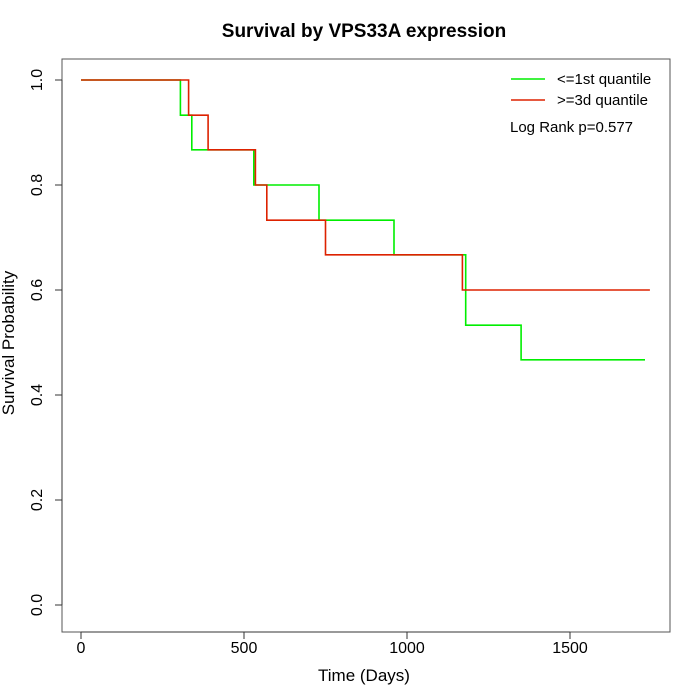 This screenshot has height=700, width=700. Describe the element at coordinates (37, 80) in the screenshot. I see `y-tick-label: 1.0` at that location.